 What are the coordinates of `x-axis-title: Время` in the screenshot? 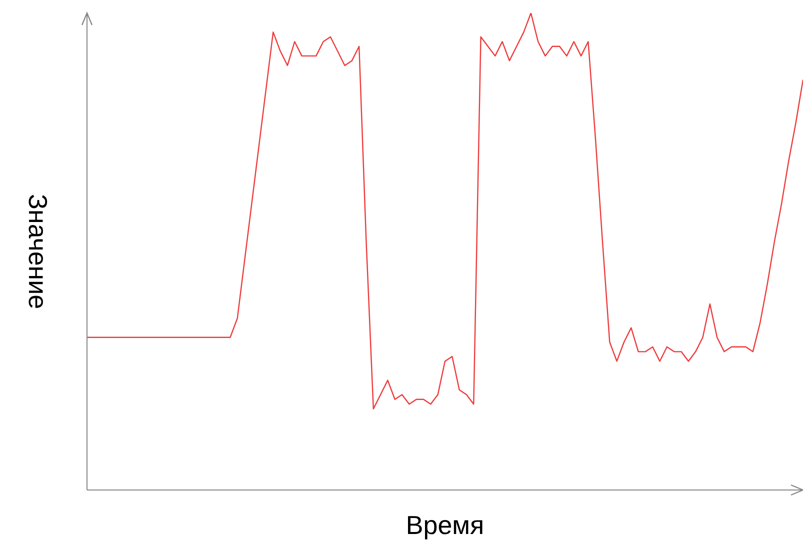 It's located at (445, 525).